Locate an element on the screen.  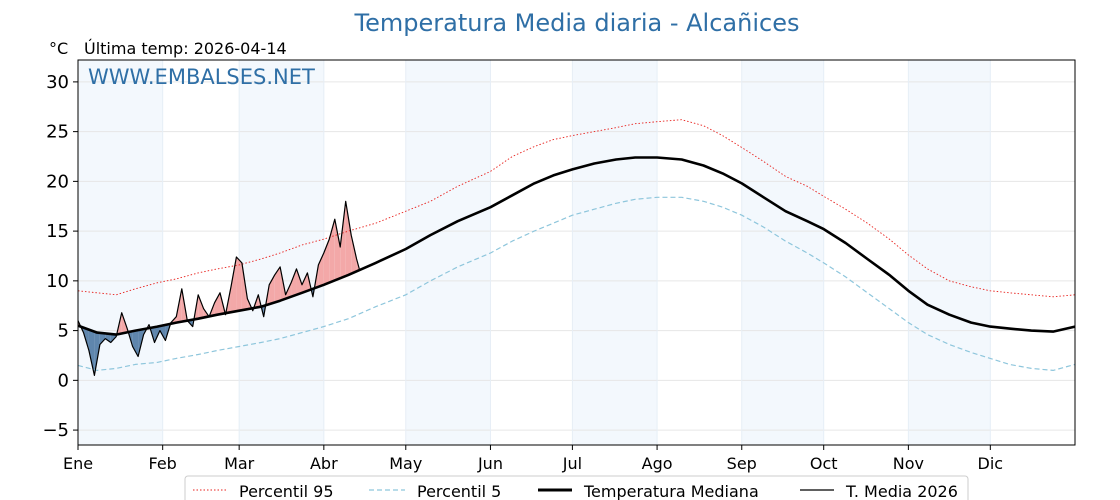
x-tick-label: Ene is located at coordinates (78, 463).